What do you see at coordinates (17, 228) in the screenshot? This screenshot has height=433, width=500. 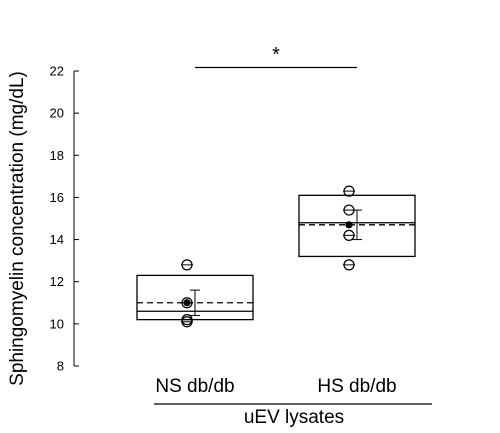 I see `y-axis-label: Sphingomyelin concentration (mg/dL)` at bounding box center [17, 228].